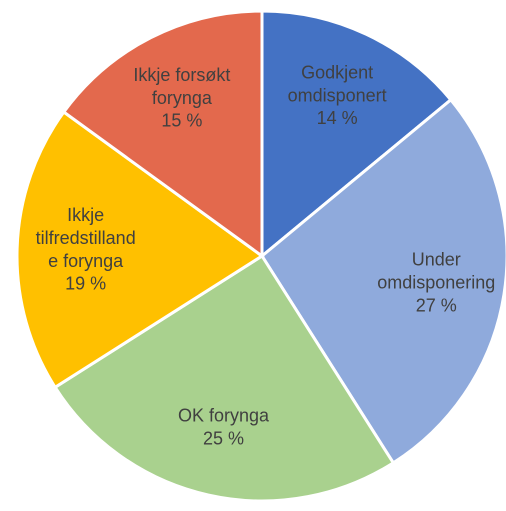  What do you see at coordinates (85, 284) in the screenshot?
I see `value-label: 19 %` at bounding box center [85, 284].